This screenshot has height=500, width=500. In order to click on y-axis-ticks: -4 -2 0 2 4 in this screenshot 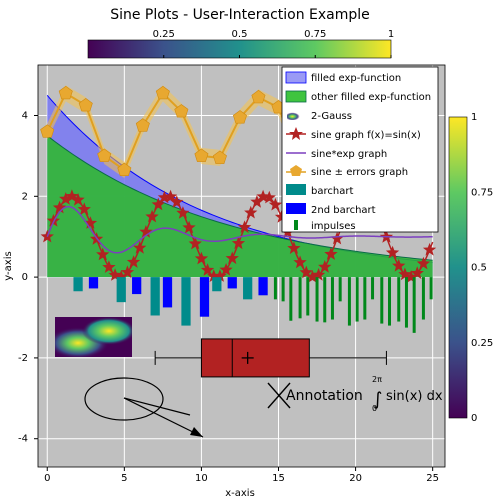, I will do `click(28, 278)`.